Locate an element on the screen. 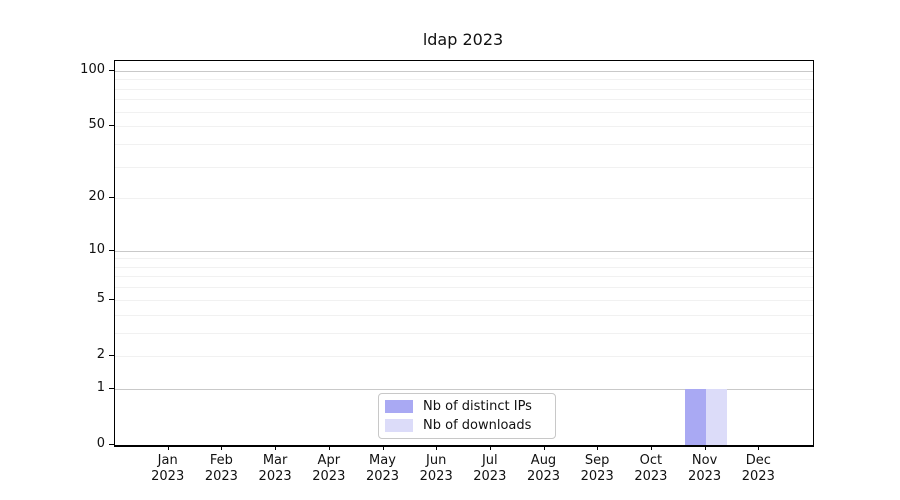  x-tick-label: Nov 2023 is located at coordinates (705, 468).